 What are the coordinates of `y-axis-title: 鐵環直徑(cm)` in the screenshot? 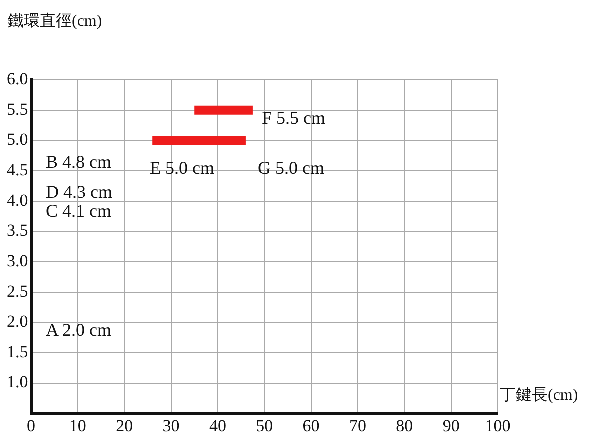 It's located at (55, 21).